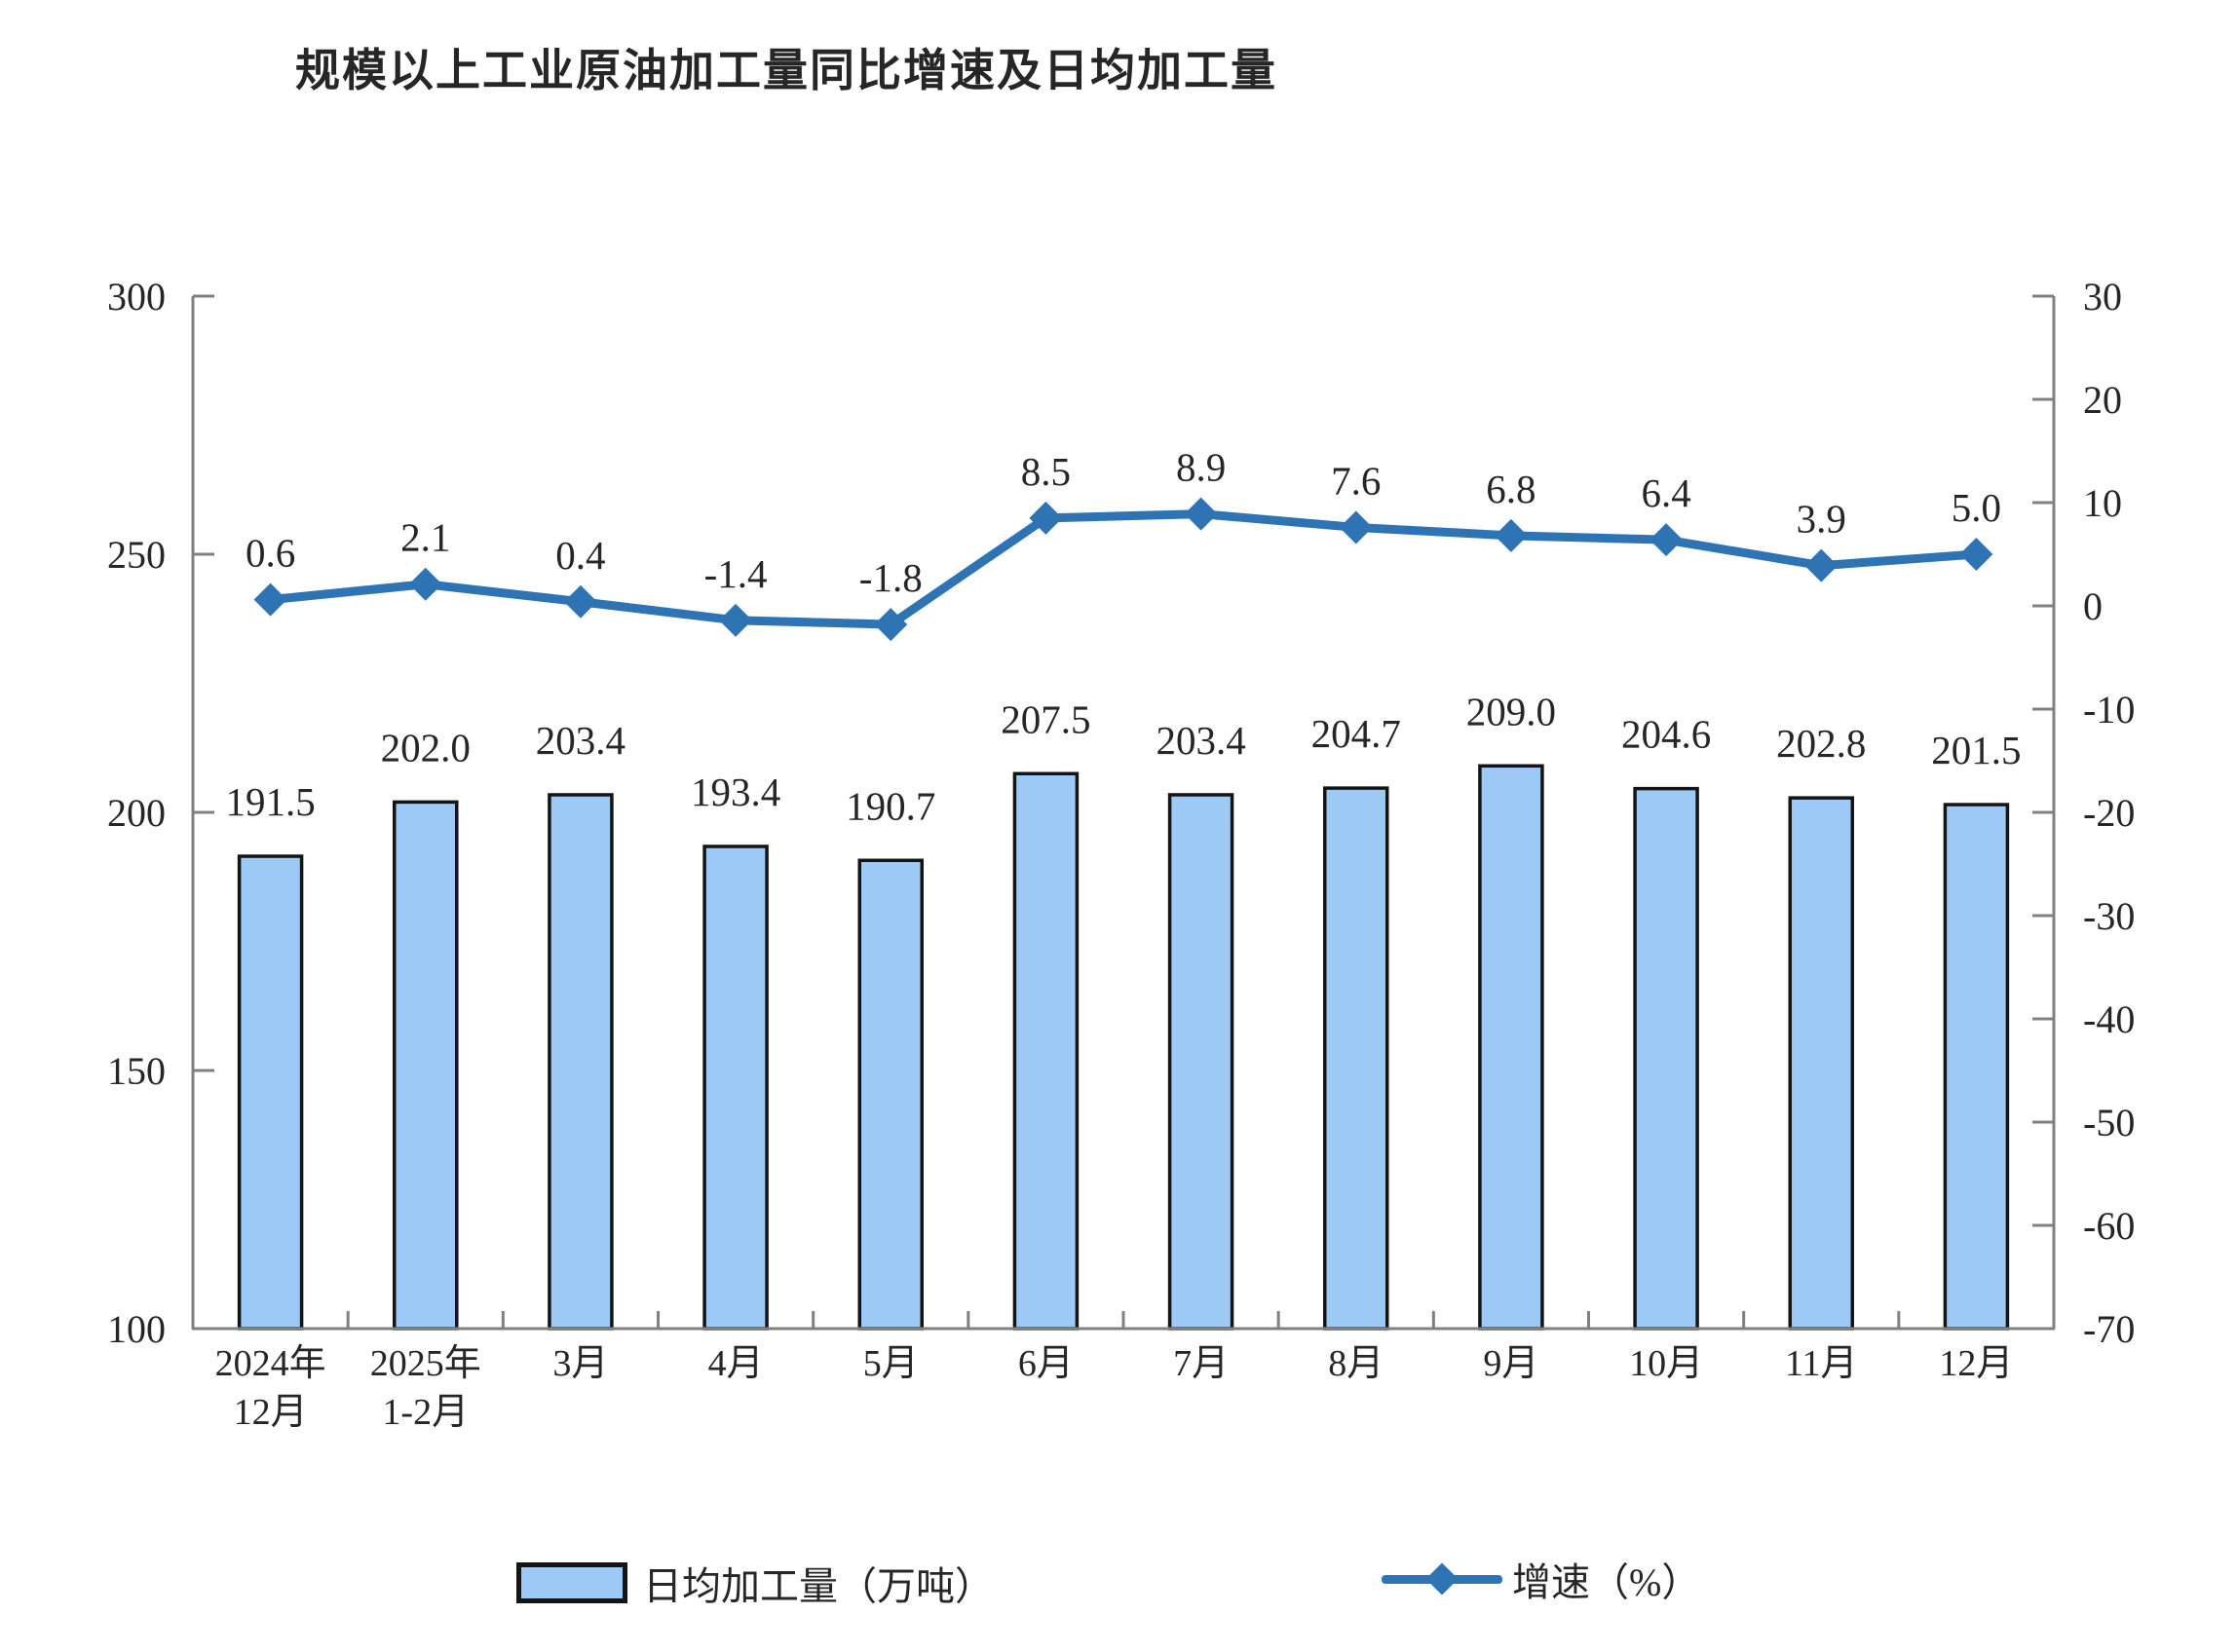  What do you see at coordinates (425, 1413) in the screenshot?
I see `x-category-label: 1-2月` at bounding box center [425, 1413].